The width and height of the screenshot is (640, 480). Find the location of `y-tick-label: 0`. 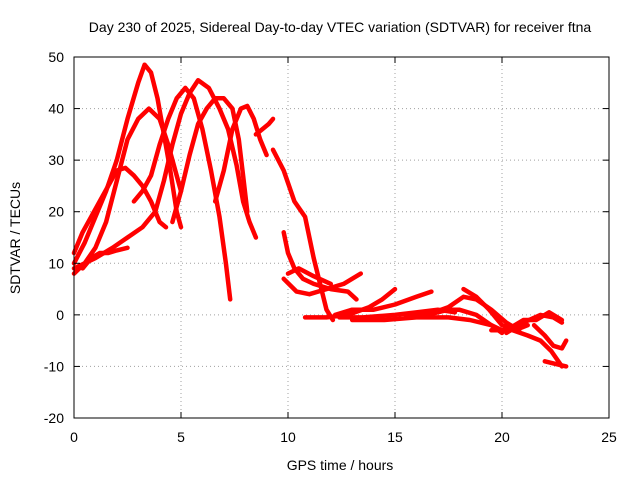

y-tick-label: 0 is located at coordinates (60, 315).